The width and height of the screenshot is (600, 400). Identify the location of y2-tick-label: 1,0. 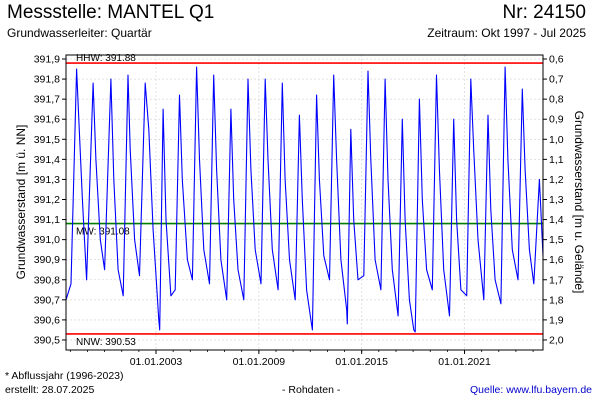
(556, 140).